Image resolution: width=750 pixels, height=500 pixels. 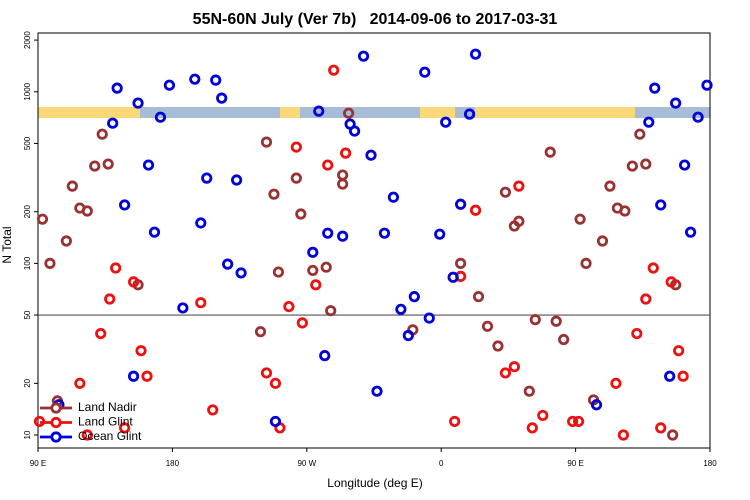 I want to click on legend-label: Ocean Glint, so click(x=110, y=436).